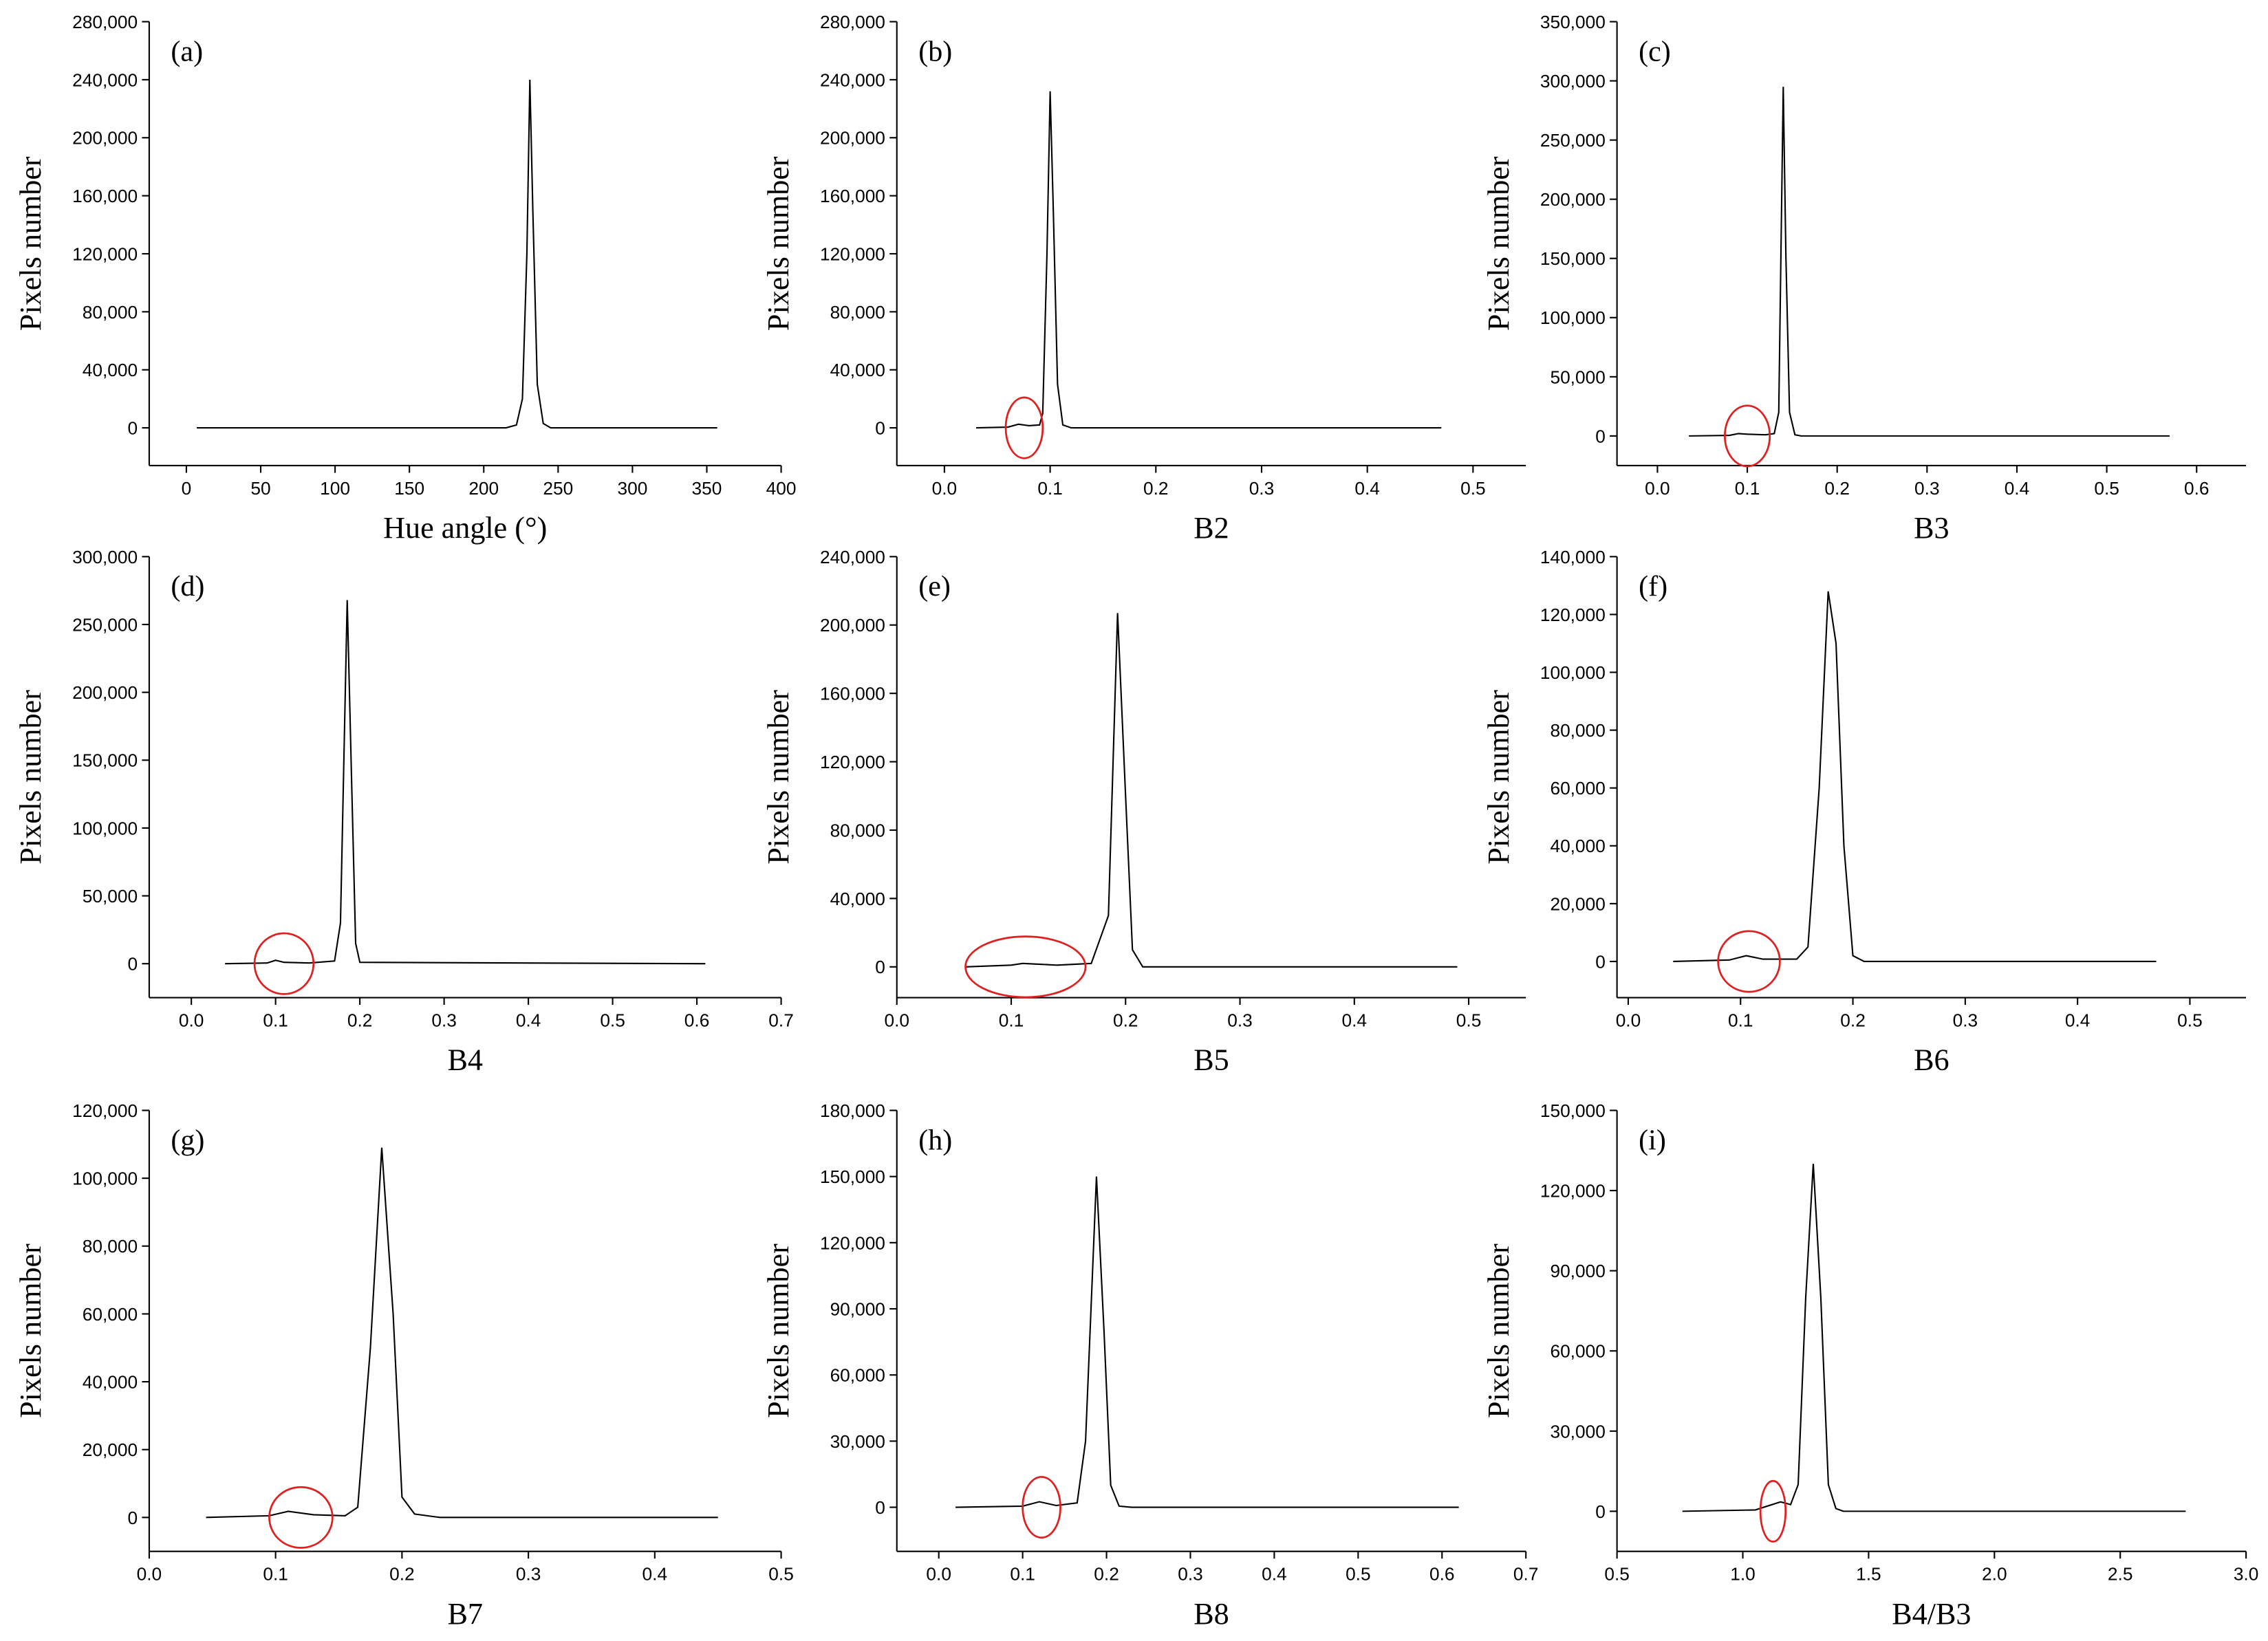 The width and height of the screenshot is (2268, 1641). Describe the element at coordinates (707, 488) in the screenshot. I see `x-tick-label: 350` at that location.